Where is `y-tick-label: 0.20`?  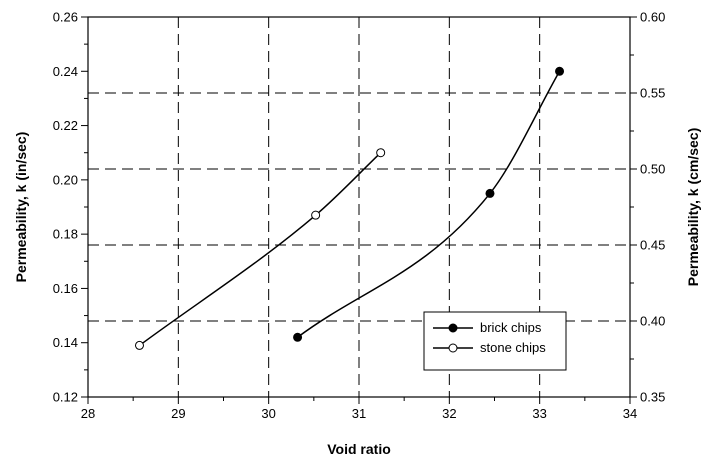
y-tick-label: 0.20 is located at coordinates (65, 179).